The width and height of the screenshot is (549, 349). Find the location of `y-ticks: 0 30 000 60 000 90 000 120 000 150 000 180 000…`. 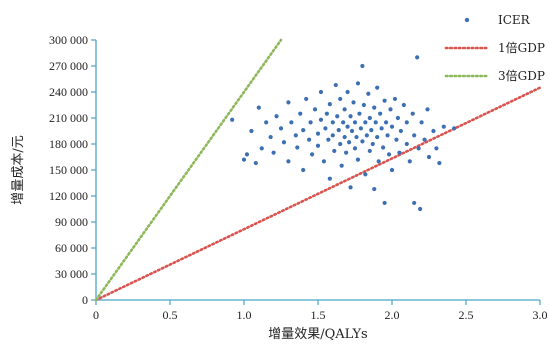

y-ticks: 0 30 000 60 000 90 000 120 000 150 000 180 000… is located at coordinates (72, 170).